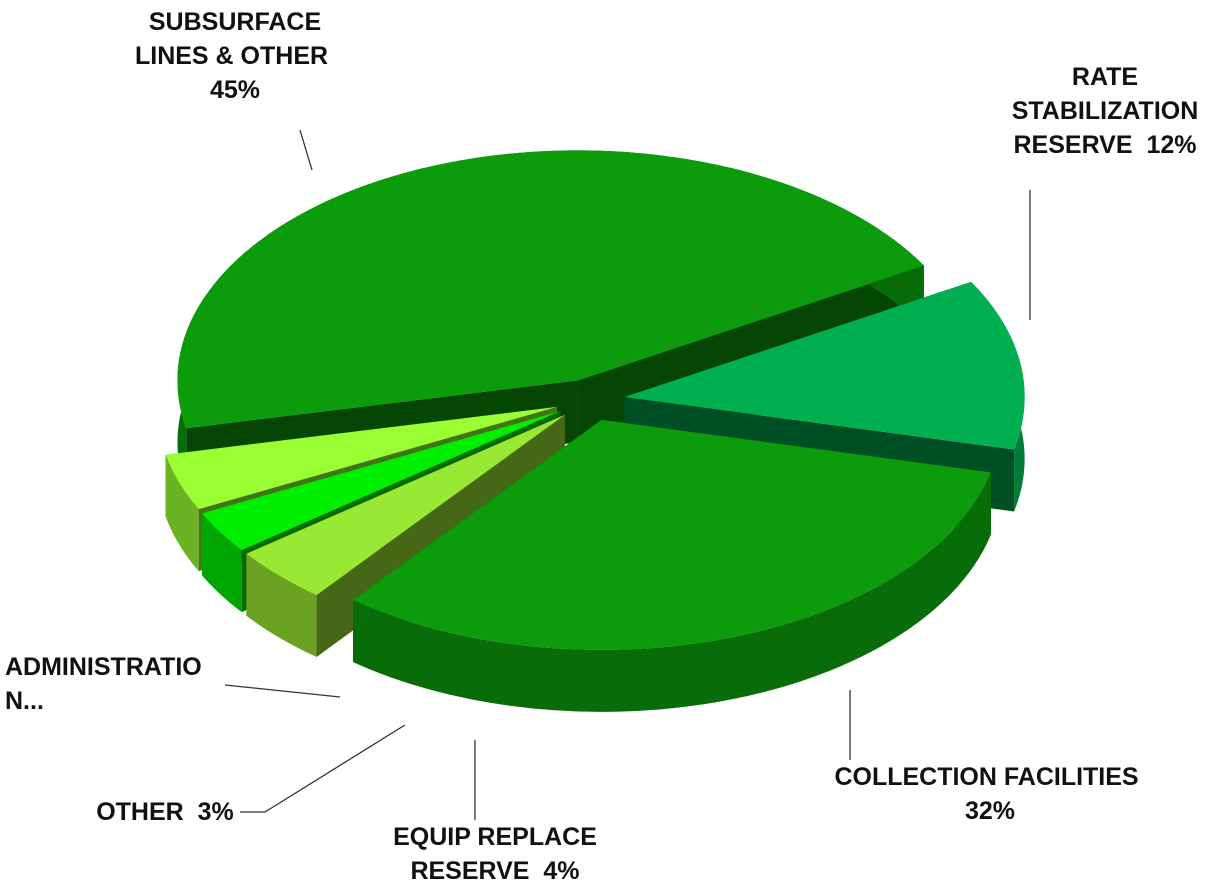 This screenshot has height=889, width=1215. I want to click on value-label: 45%, so click(235, 90).